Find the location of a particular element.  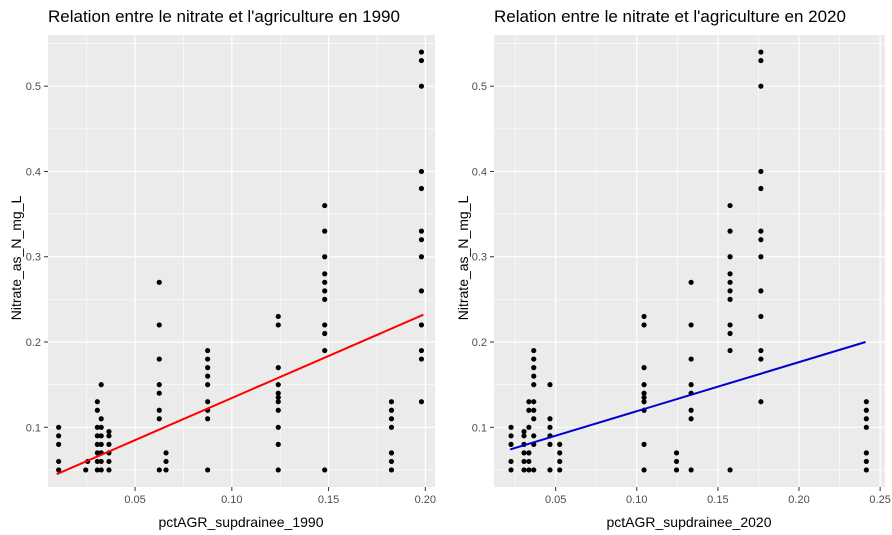

chart2-regression-line is located at coordinates (687, 396).